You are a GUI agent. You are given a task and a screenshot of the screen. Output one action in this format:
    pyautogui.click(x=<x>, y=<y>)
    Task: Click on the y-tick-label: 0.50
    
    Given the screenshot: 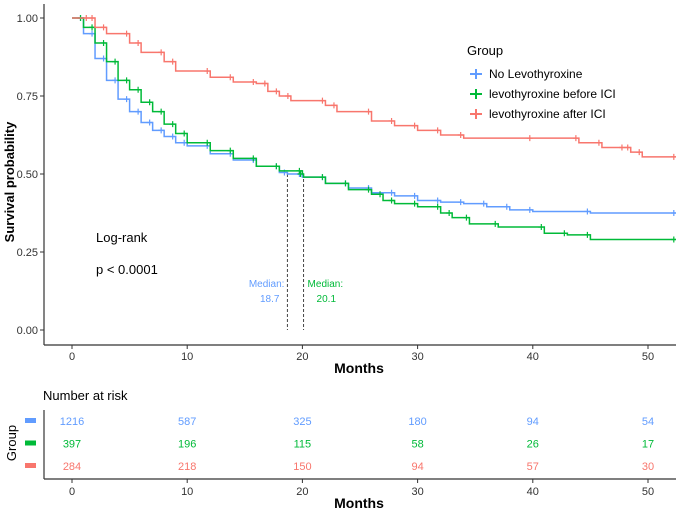 What is the action you would take?
    pyautogui.click(x=27, y=175)
    